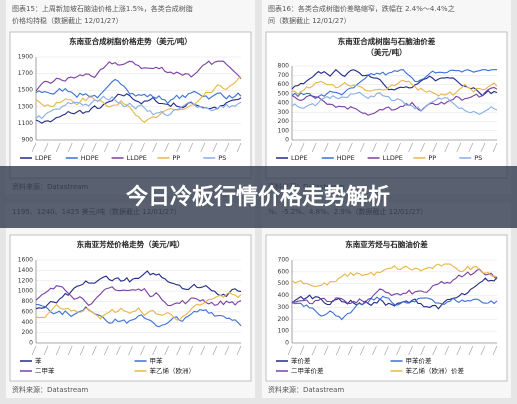 Image resolution: width=517 pixels, height=404 pixels. What do you see at coordinates (25, 106) in the screenshot?
I see `y-tick-label: 1300` at bounding box center [25, 106].